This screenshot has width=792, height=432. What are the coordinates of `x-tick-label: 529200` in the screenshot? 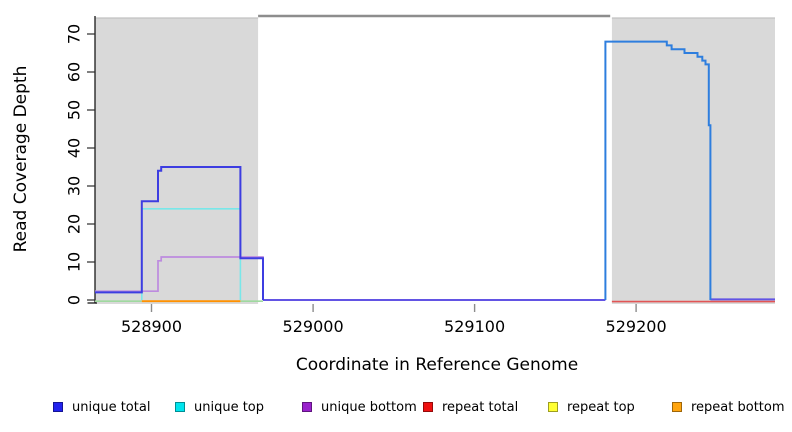 It's located at (636, 326).